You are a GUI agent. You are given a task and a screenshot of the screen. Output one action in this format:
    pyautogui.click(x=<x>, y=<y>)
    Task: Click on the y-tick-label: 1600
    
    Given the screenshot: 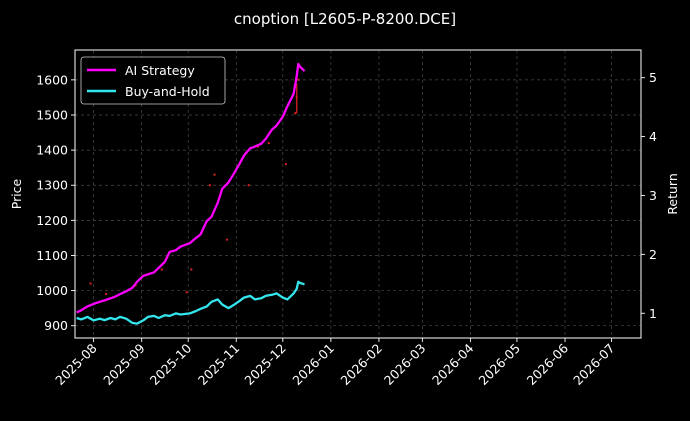 What is the action you would take?
    pyautogui.click(x=52, y=79)
    